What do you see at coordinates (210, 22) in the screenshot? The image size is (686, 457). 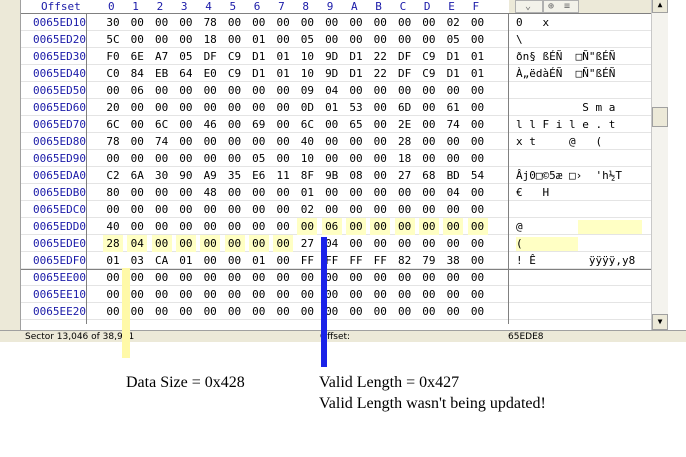 I see `hex-byte: 78` at bounding box center [210, 22].